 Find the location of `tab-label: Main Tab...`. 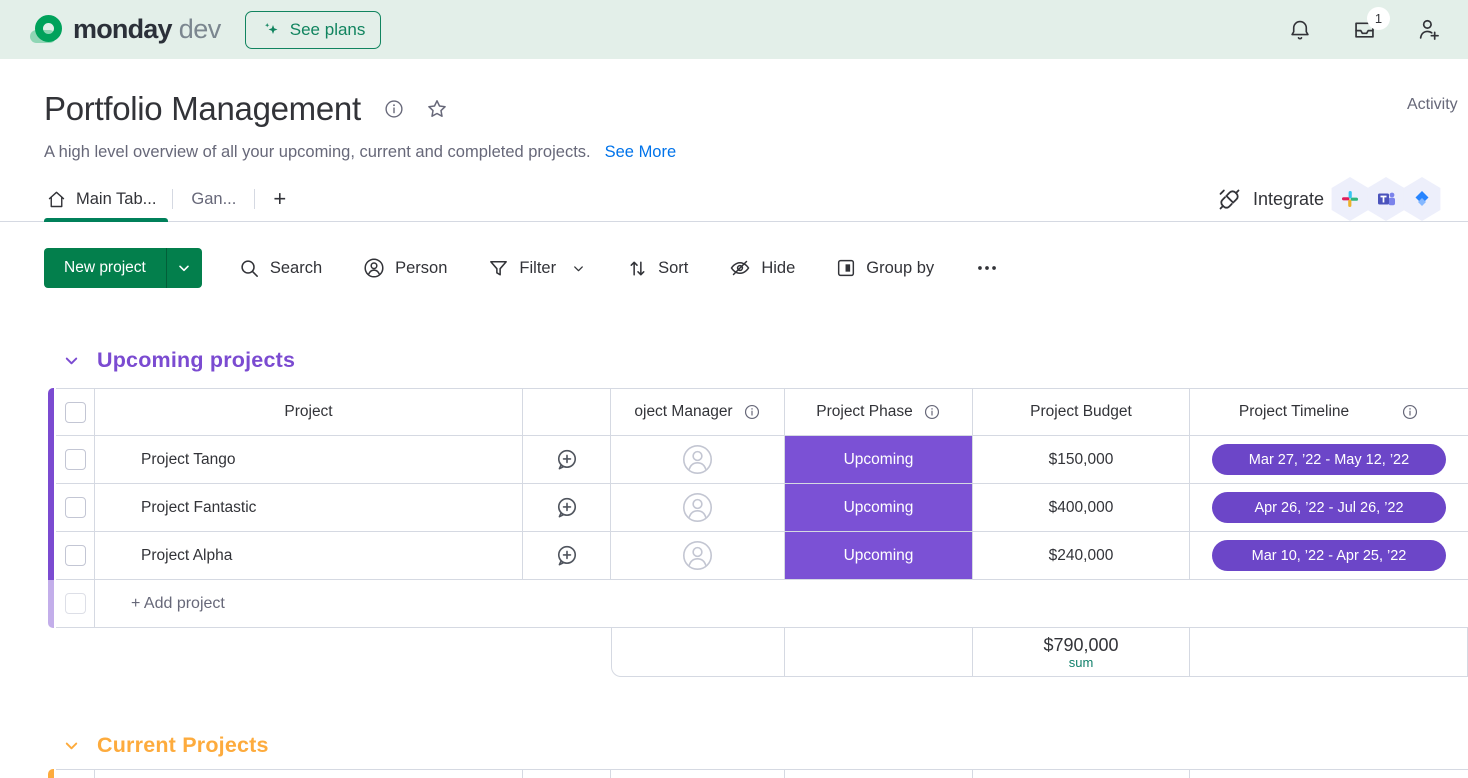

tab-label: Main Tab... is located at coordinates (116, 198).